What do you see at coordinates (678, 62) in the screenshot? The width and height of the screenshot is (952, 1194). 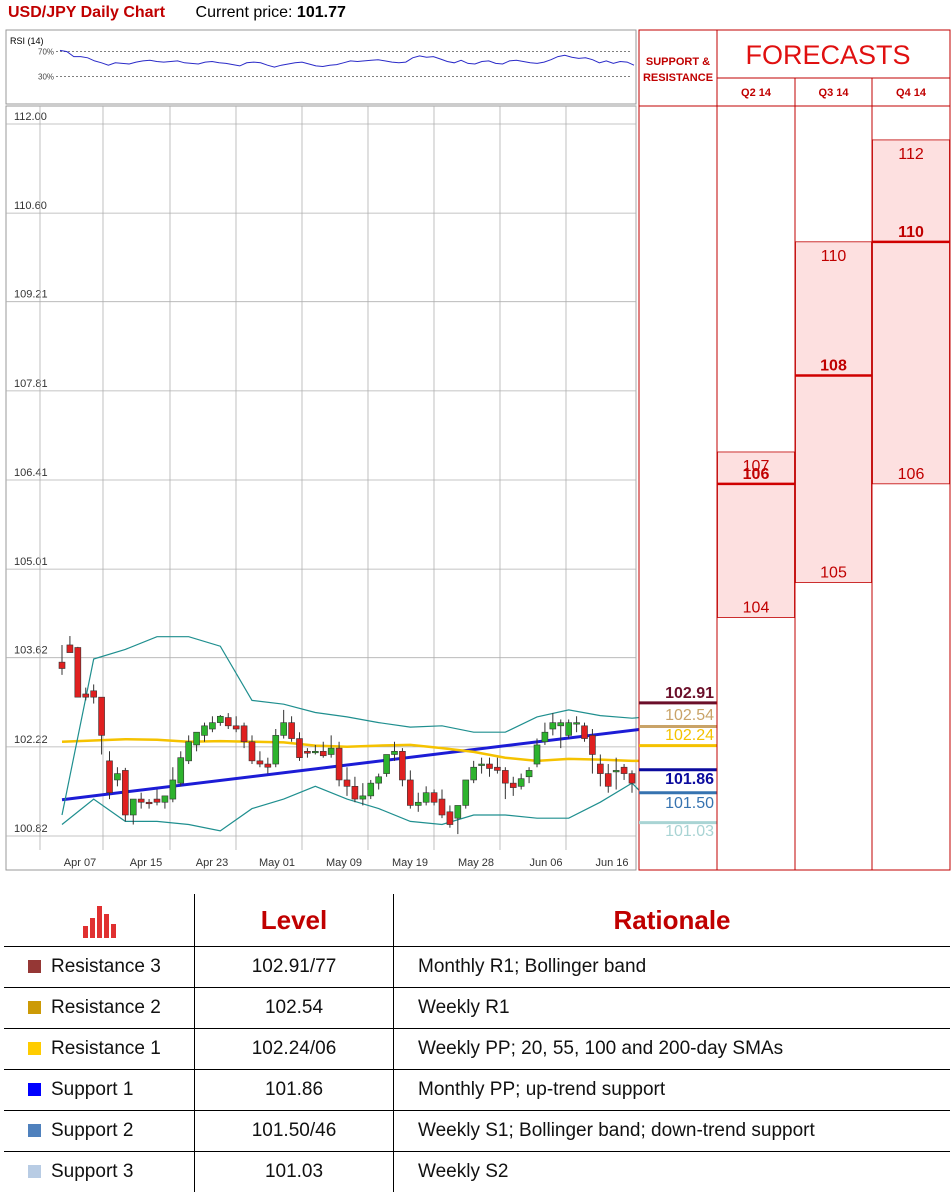 I see `sr-header-line1: SUPPORT &` at bounding box center [678, 62].